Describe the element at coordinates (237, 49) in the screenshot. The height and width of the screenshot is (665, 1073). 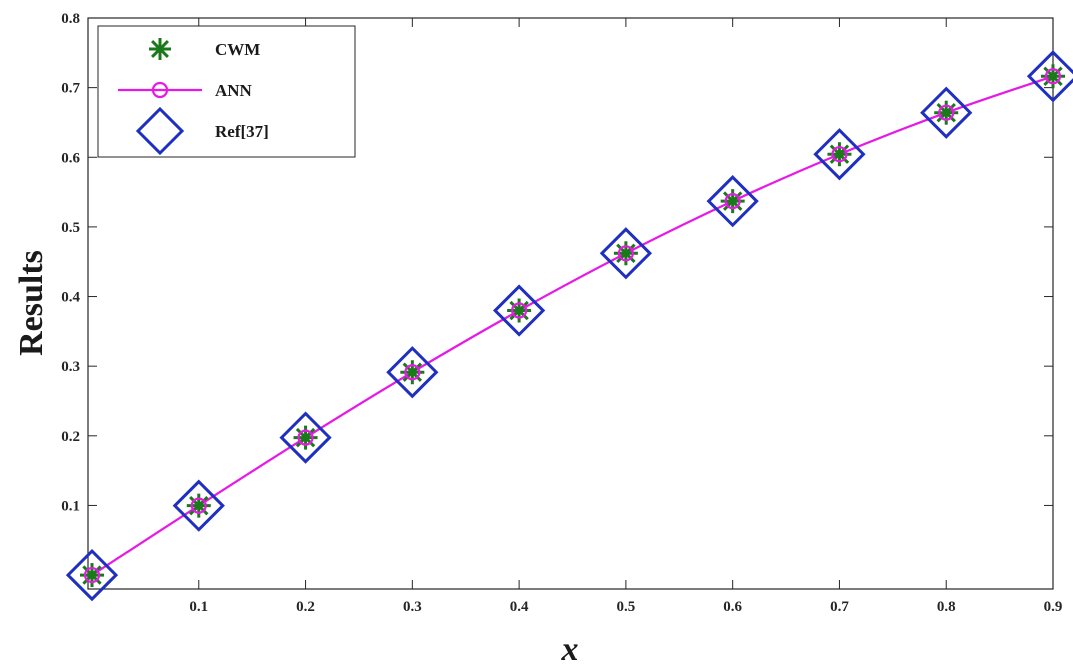
I see `legend-label-cwm: CWM` at that location.